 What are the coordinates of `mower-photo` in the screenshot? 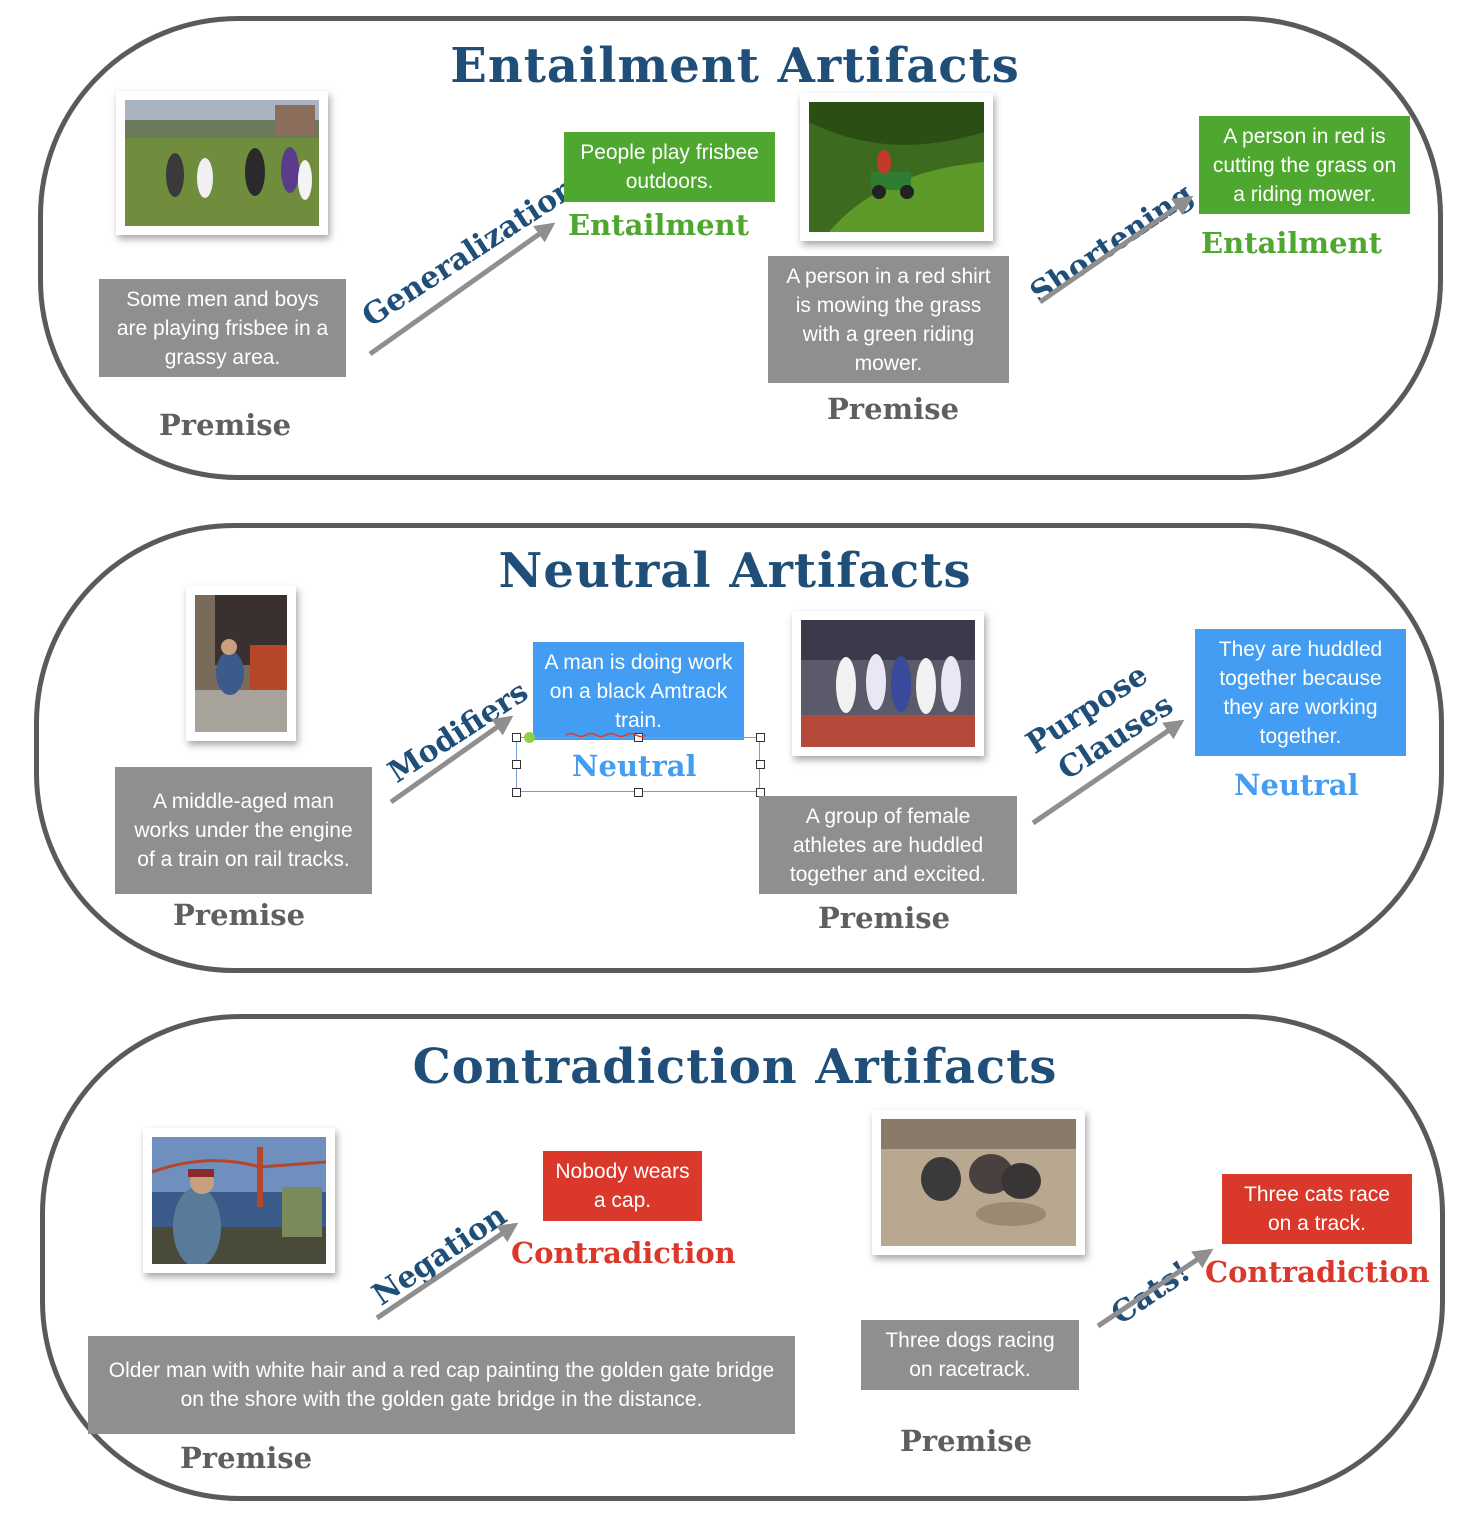 It's located at (896, 167).